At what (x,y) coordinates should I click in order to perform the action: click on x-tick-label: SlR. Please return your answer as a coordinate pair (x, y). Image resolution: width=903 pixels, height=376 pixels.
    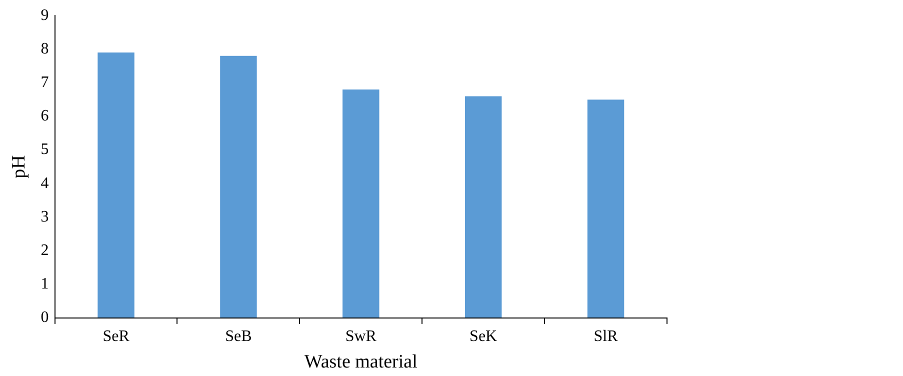
    Looking at the image, I should click on (606, 336).